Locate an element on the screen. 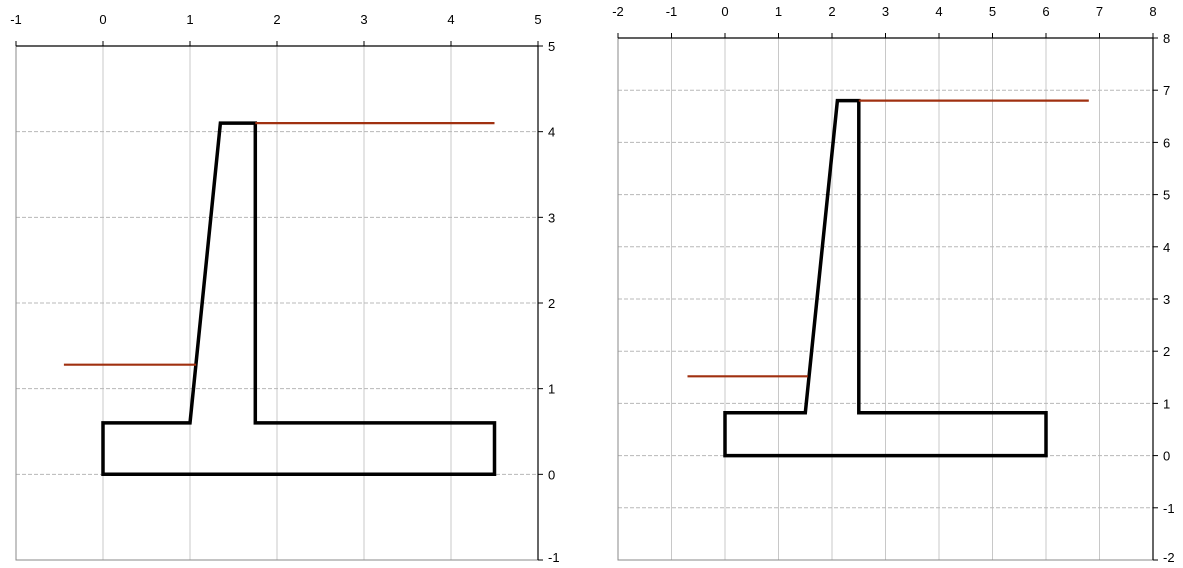 The height and width of the screenshot is (568, 1183). y-tick-label: 8 is located at coordinates (1166, 38).